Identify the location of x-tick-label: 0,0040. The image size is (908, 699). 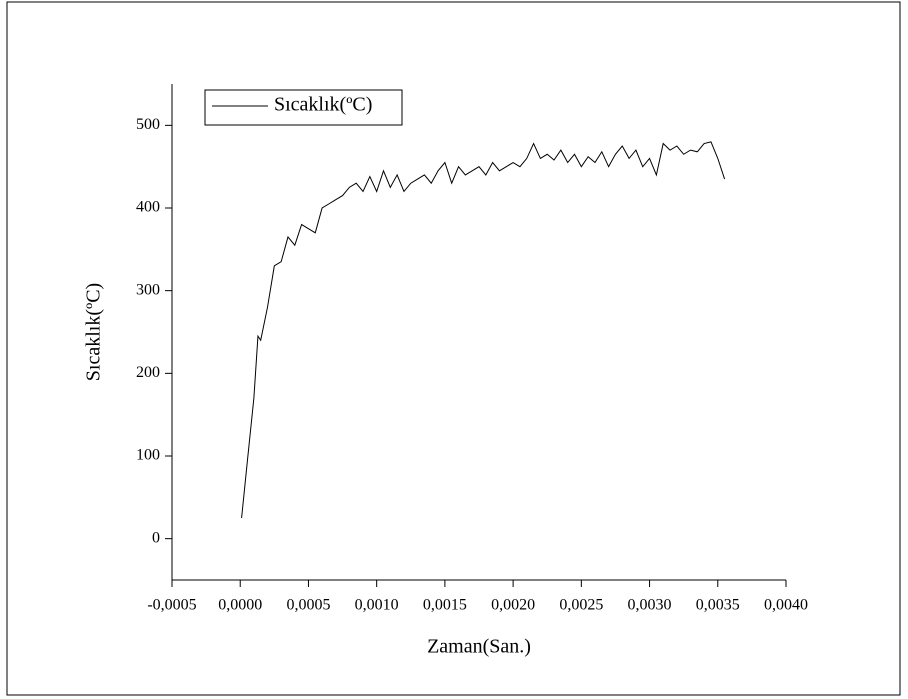
(786, 605).